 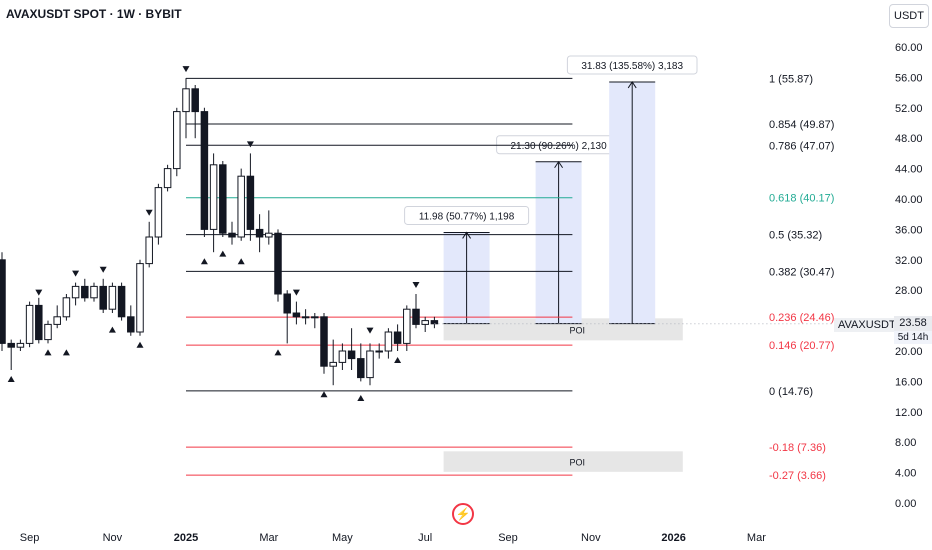 I want to click on x-tick-label: Jul, so click(x=425, y=538).